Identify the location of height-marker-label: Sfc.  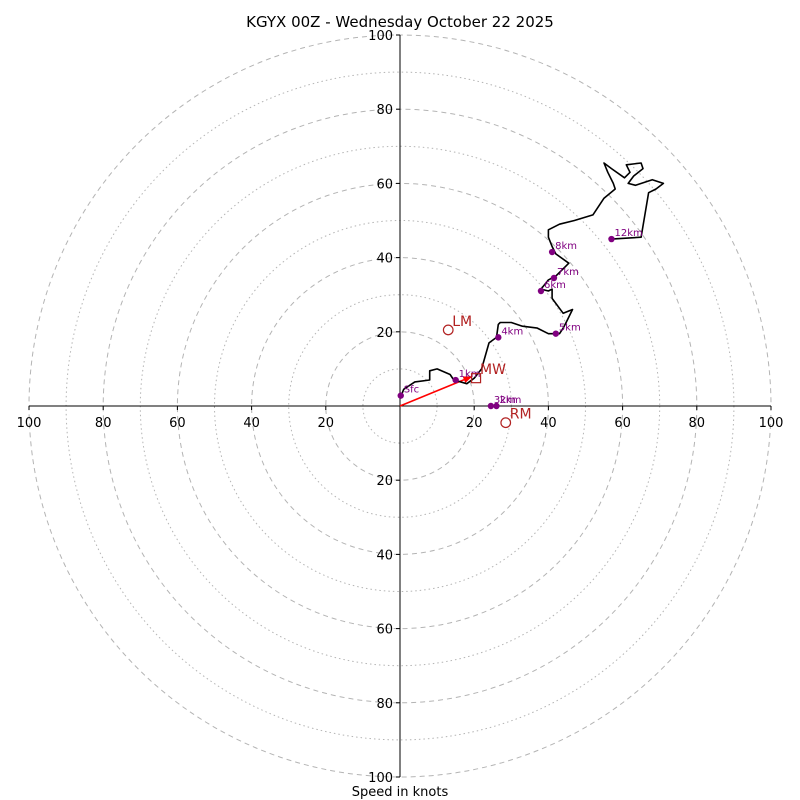
(411, 390).